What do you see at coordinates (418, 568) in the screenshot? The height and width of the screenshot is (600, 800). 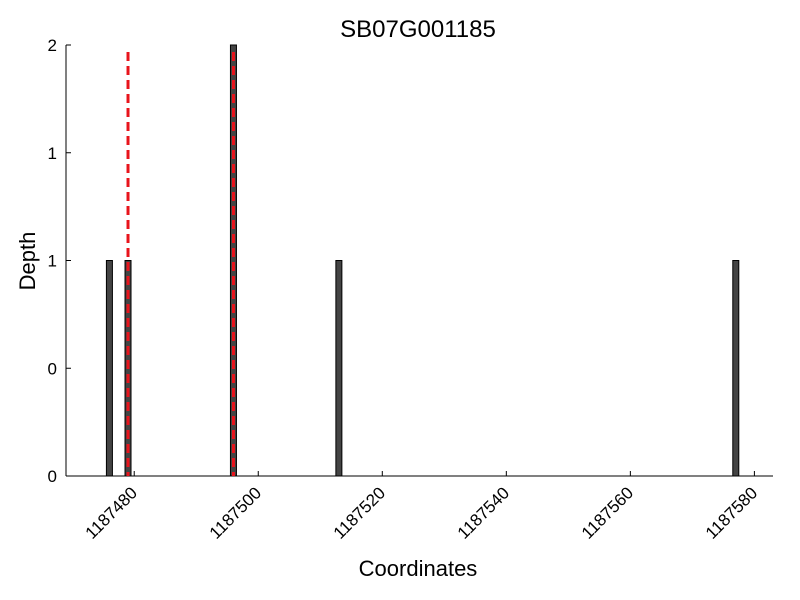 I see `x-axis-label: Coordinates` at bounding box center [418, 568].